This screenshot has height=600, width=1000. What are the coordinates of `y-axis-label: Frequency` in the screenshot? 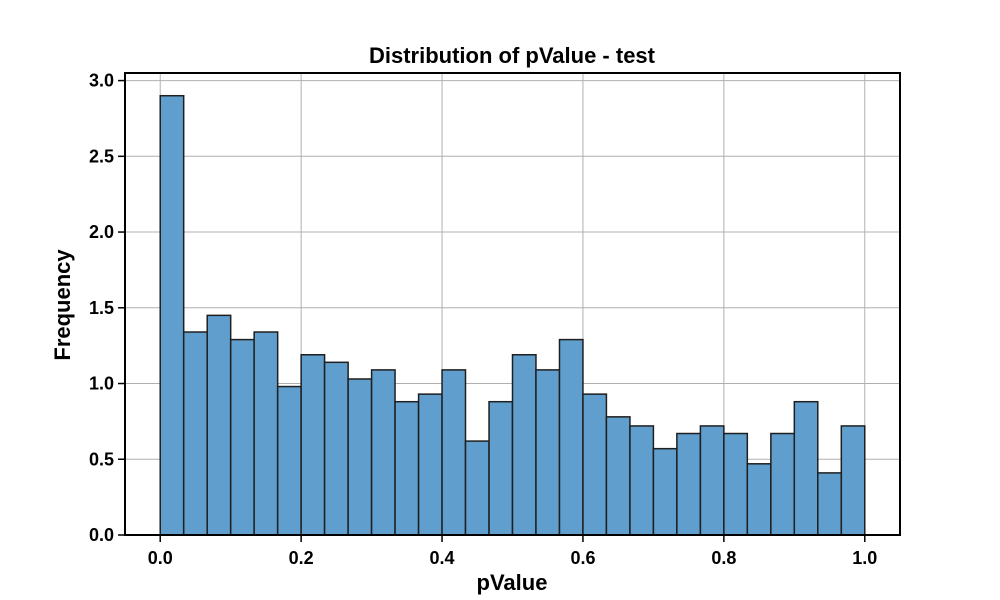 It's located at (62, 305).